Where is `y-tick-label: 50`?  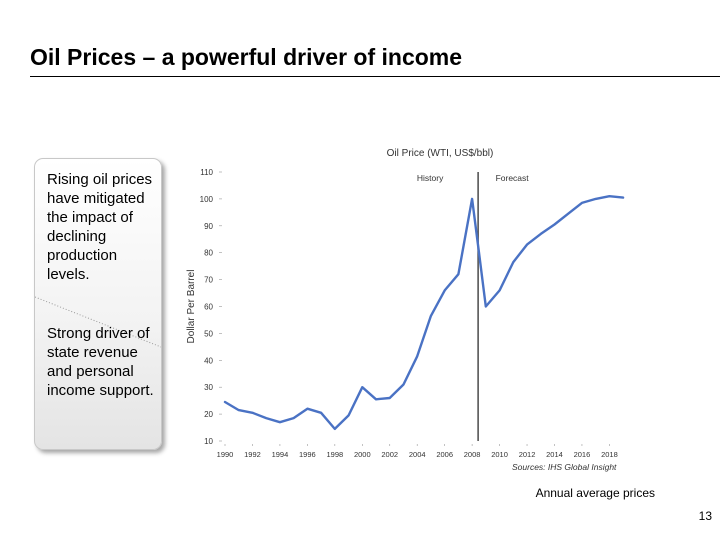 y-tick-label: 50 is located at coordinates (208, 333).